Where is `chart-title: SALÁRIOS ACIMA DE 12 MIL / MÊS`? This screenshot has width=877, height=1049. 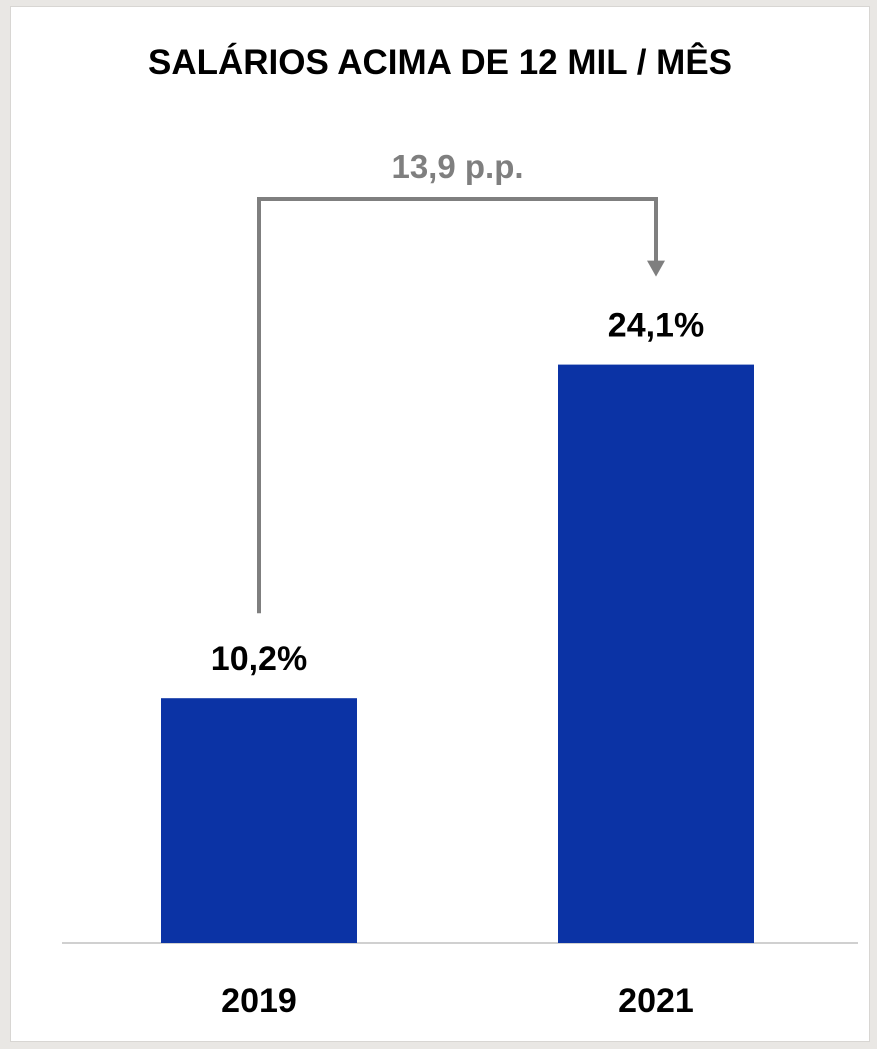
chart-title: SALÁRIOS ACIMA DE 12 MIL / MÊS is located at coordinates (440, 62).